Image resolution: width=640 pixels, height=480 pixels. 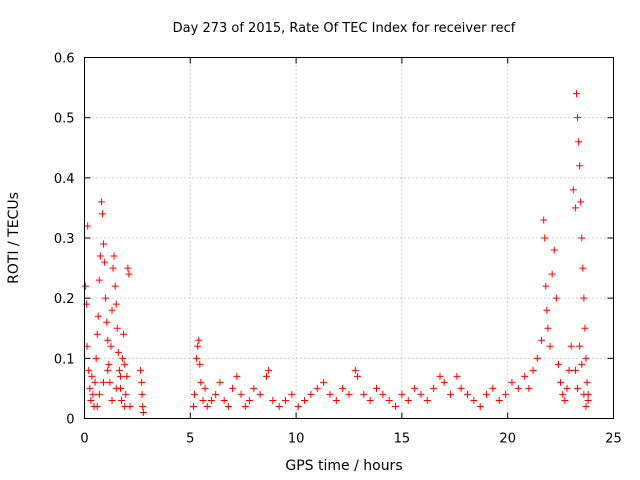 What do you see at coordinates (64, 59) in the screenshot?
I see `y-tick-label: 0.6` at bounding box center [64, 59].